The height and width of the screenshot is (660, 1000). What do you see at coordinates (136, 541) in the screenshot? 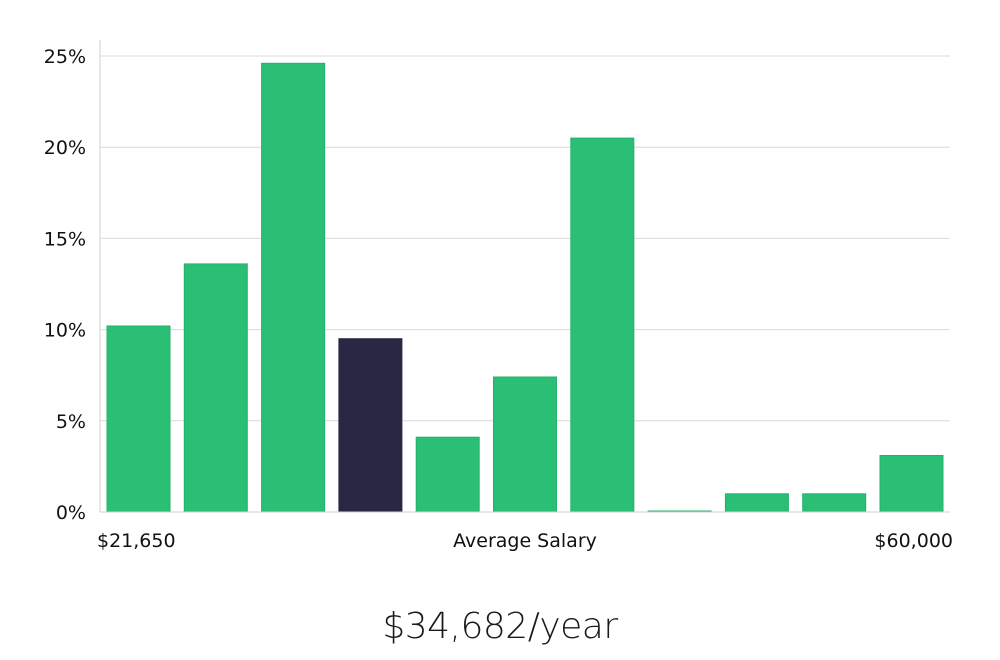
I see `x-axis-min-label: $21,650` at bounding box center [136, 541].